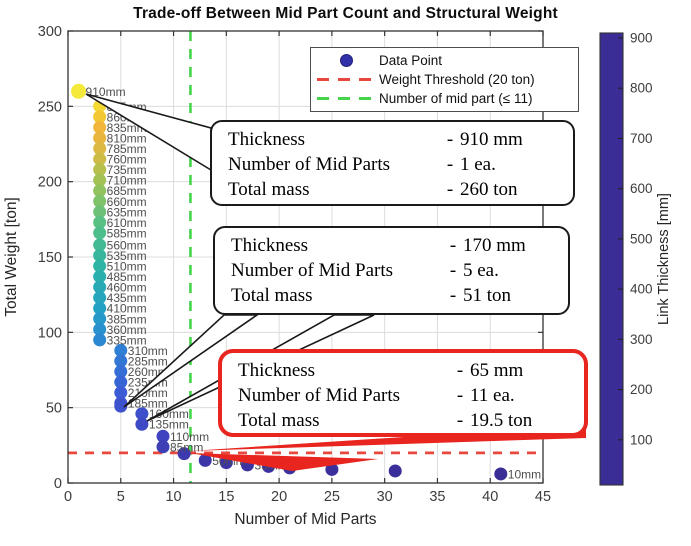 The height and width of the screenshot is (546, 691). Describe the element at coordinates (121, 497) in the screenshot. I see `x-tick-label: 5` at that location.